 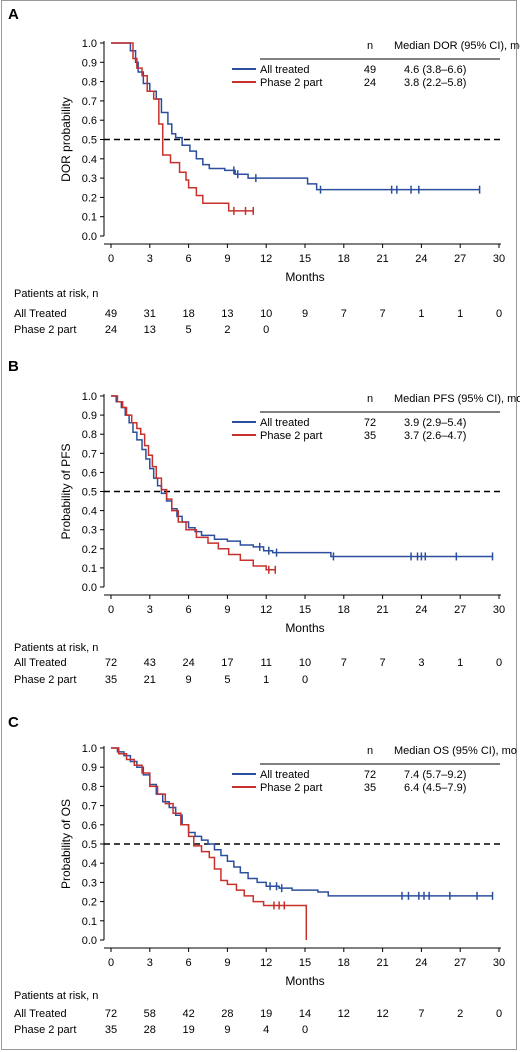 What do you see at coordinates (89, 218) in the screenshot?
I see `y-tick-label: 0.1` at bounding box center [89, 218].